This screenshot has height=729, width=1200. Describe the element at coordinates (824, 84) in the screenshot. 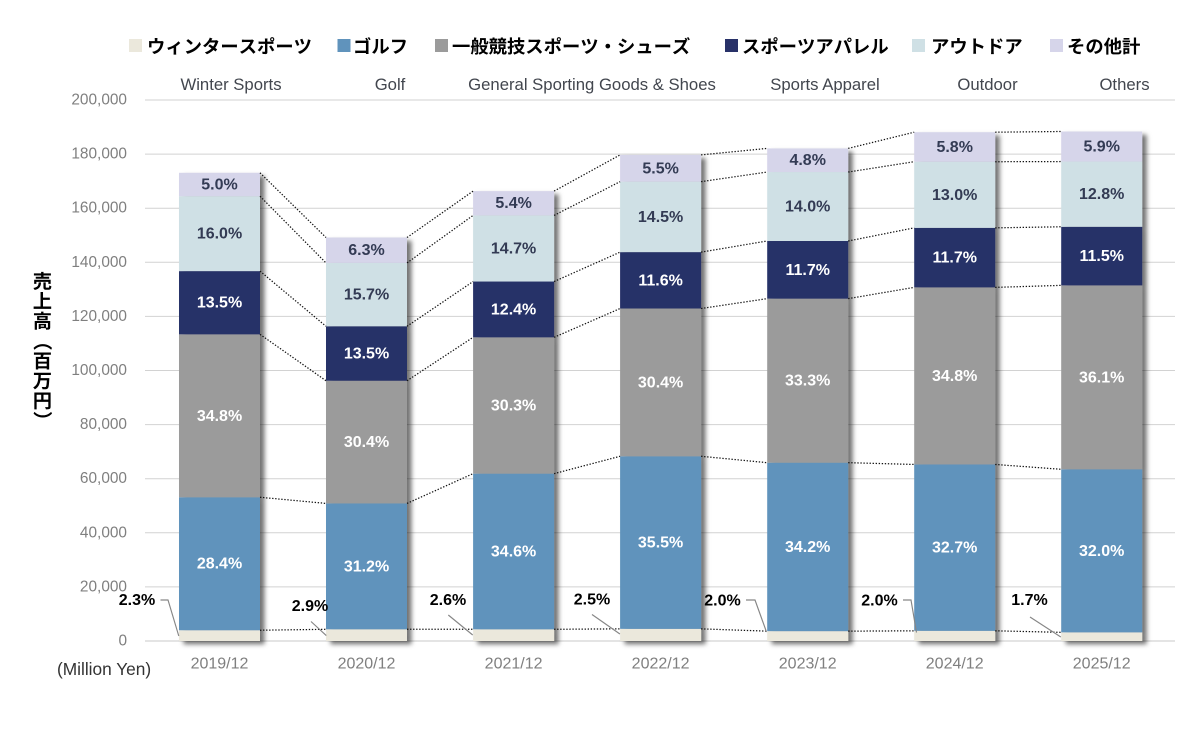

I see `svg-text: Sports Apparel` at that location.